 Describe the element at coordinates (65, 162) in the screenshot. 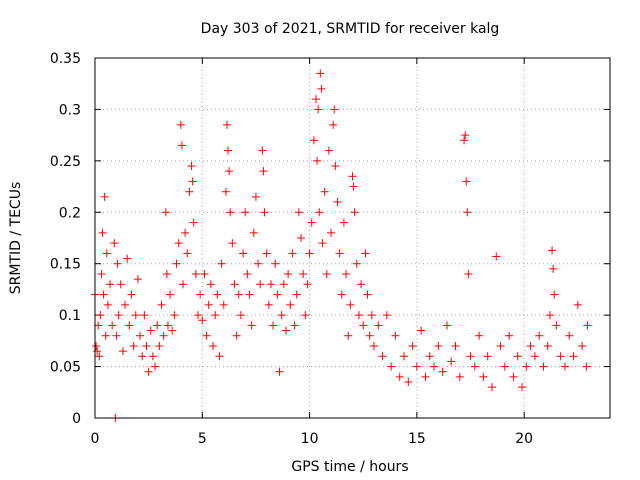

I see `y-tick-label: 0.25` at that location.